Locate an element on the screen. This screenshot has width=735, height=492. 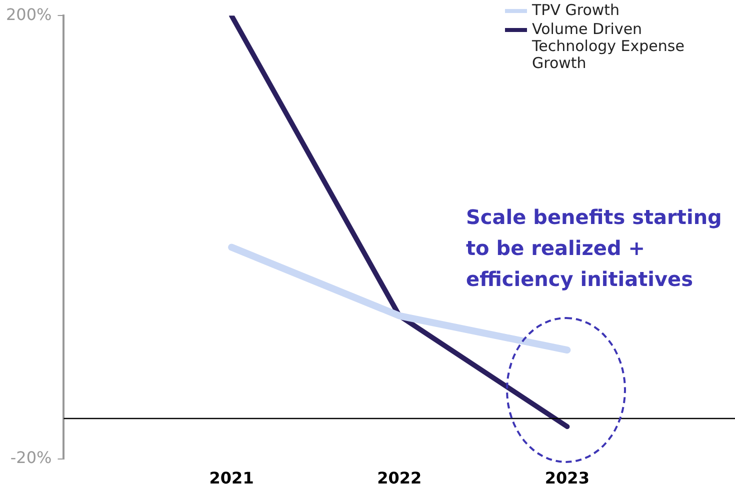
legend-label: Volume Driven Technology Expense Growth is located at coordinates (609, 46).